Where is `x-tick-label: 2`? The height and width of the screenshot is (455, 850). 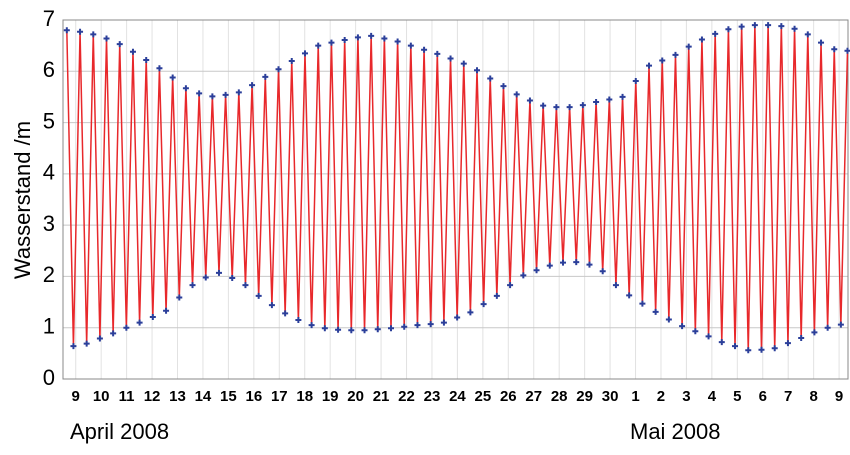 x-tick-label: 2 is located at coordinates (661, 396).